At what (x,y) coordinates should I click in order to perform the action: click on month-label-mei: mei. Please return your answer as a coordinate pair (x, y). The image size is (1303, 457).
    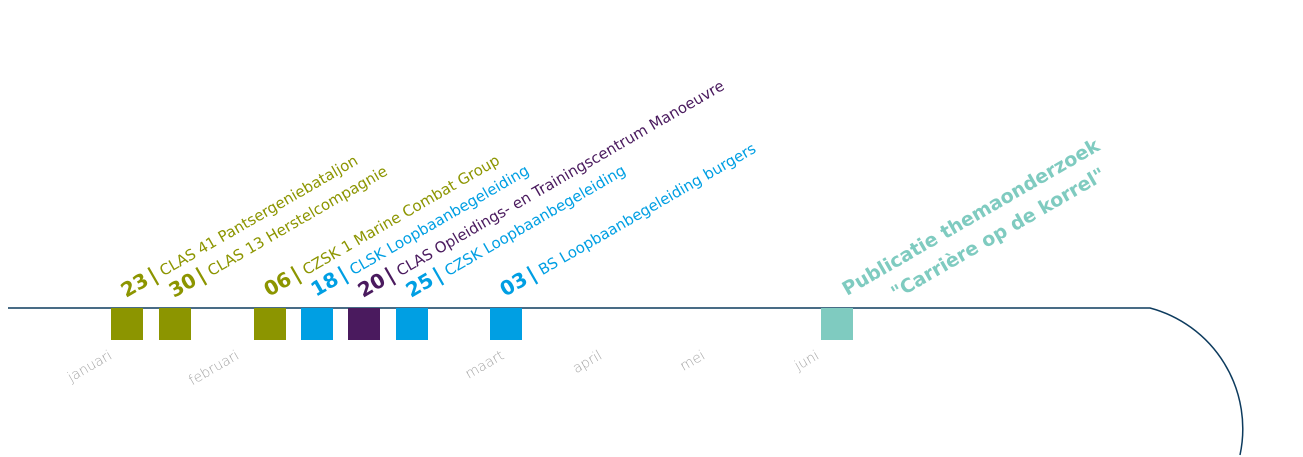
    Looking at the image, I should click on (692, 361).